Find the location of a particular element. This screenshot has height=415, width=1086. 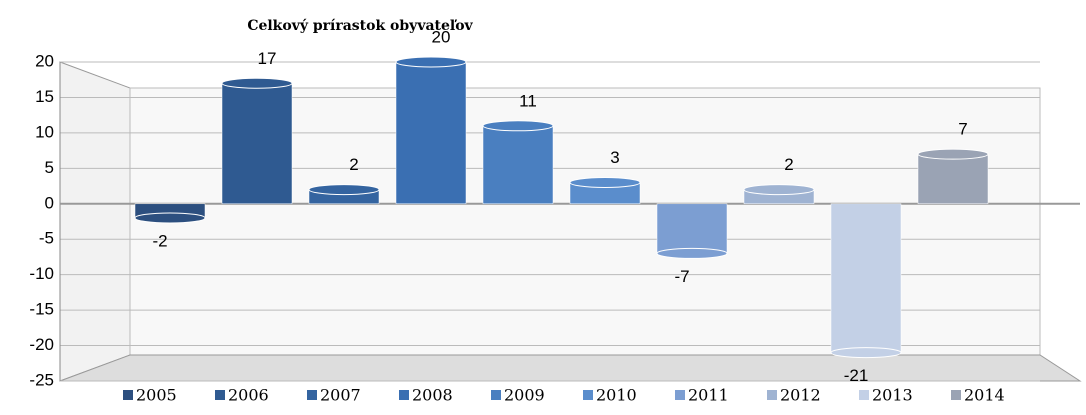

legend-label: 2014 is located at coordinates (984, 395).